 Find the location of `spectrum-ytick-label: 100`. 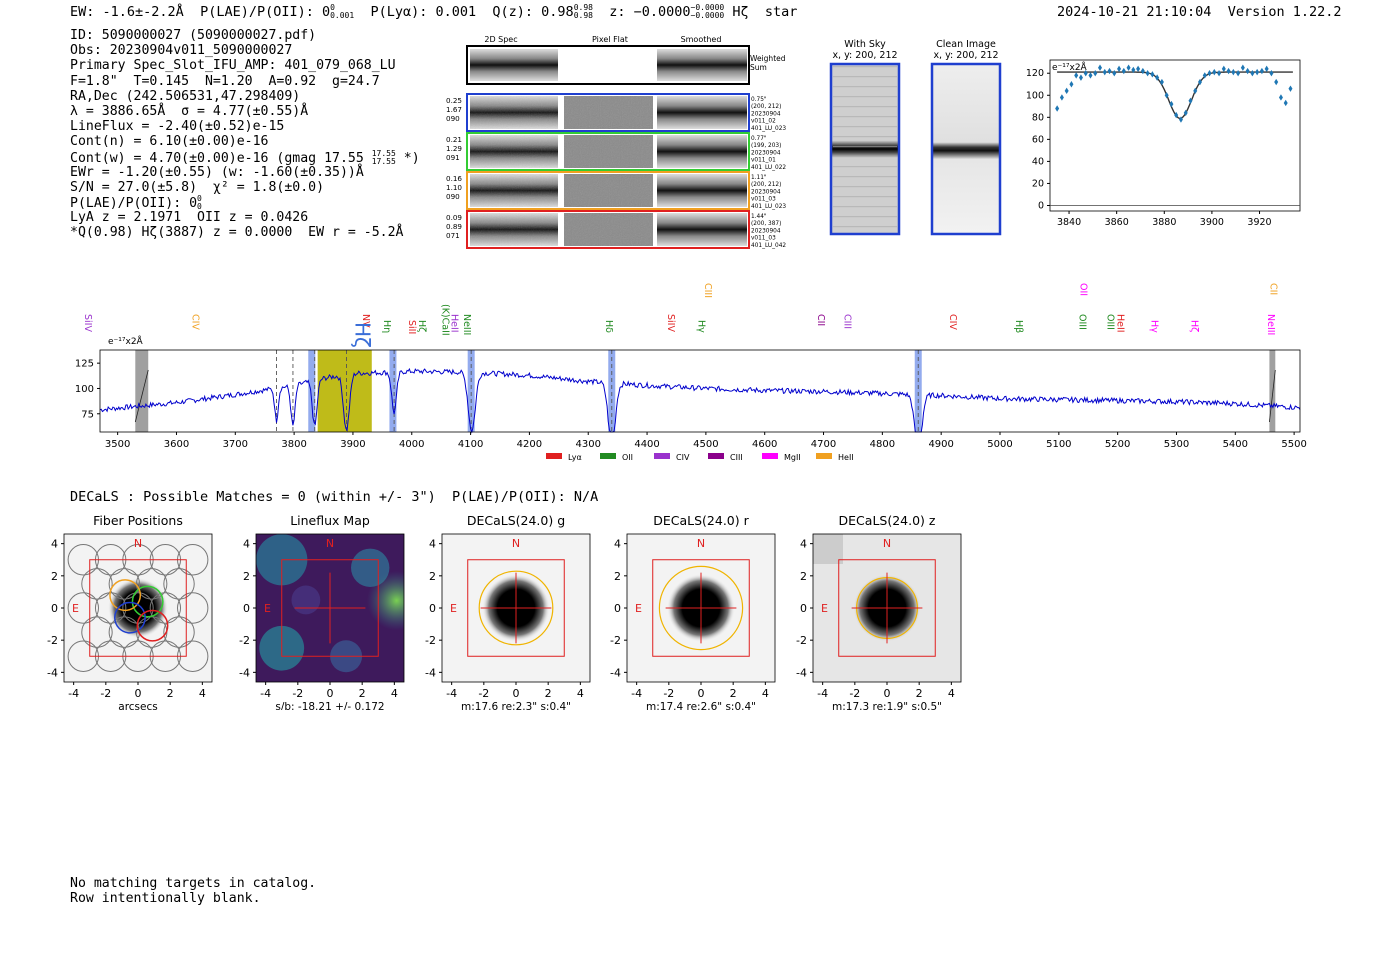

spectrum-ytick-label: 100 is located at coordinates (84, 389).